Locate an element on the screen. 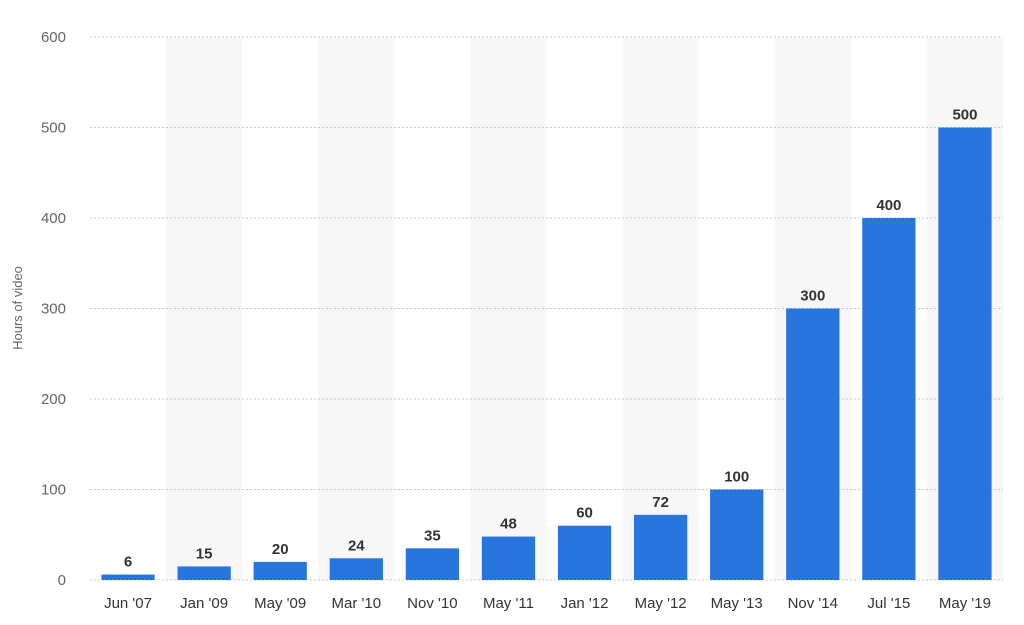 The image size is (1024, 625). data-label: 100 is located at coordinates (736, 477).